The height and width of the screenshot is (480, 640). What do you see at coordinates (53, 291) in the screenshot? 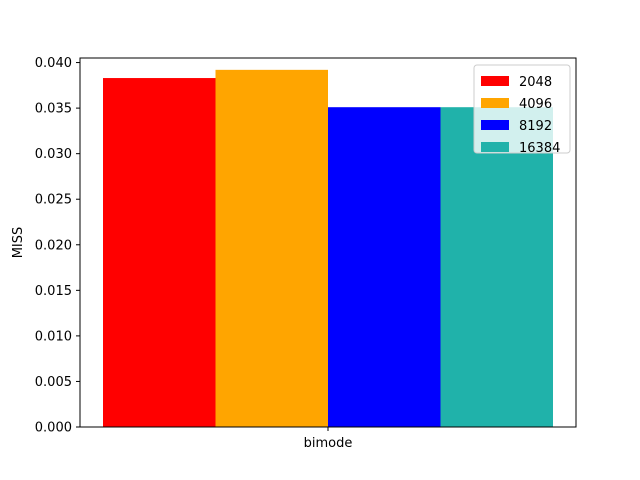
I see `y-tick-label: 0.015` at bounding box center [53, 291].